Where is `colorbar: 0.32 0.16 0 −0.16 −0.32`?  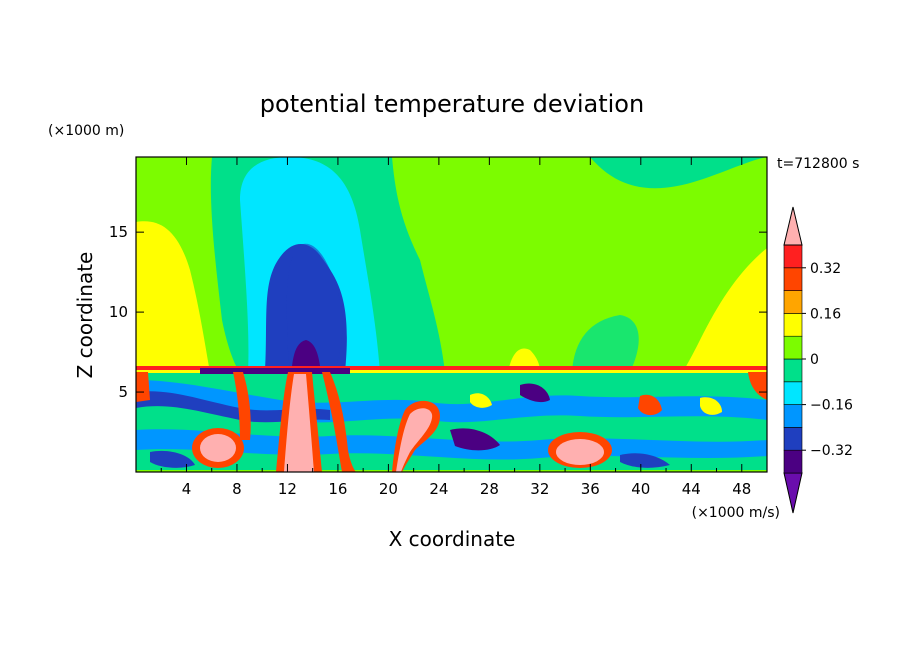 colorbar: 0.32 0.16 0 −0.16 −0.32 is located at coordinates (818, 360).